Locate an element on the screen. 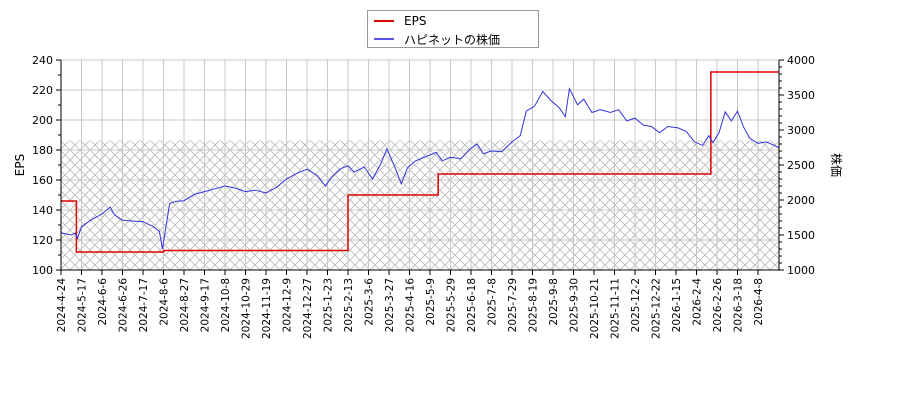  y-tick-label: 200 is located at coordinates (42, 120).